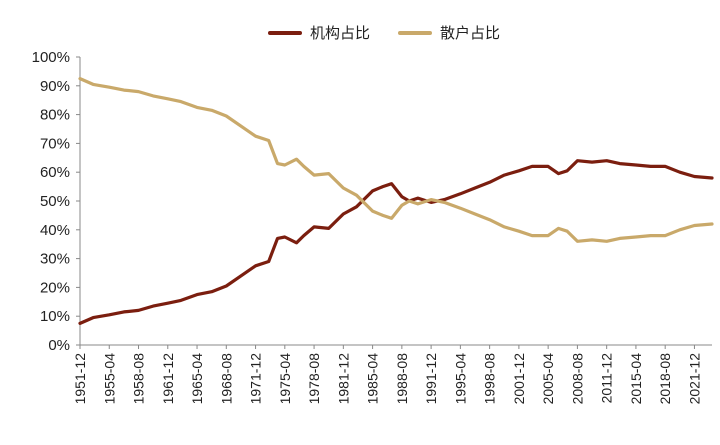 This screenshot has width=720, height=445. What do you see at coordinates (226, 379) in the screenshot?
I see `x-tick-label: 1968-08` at bounding box center [226, 379].